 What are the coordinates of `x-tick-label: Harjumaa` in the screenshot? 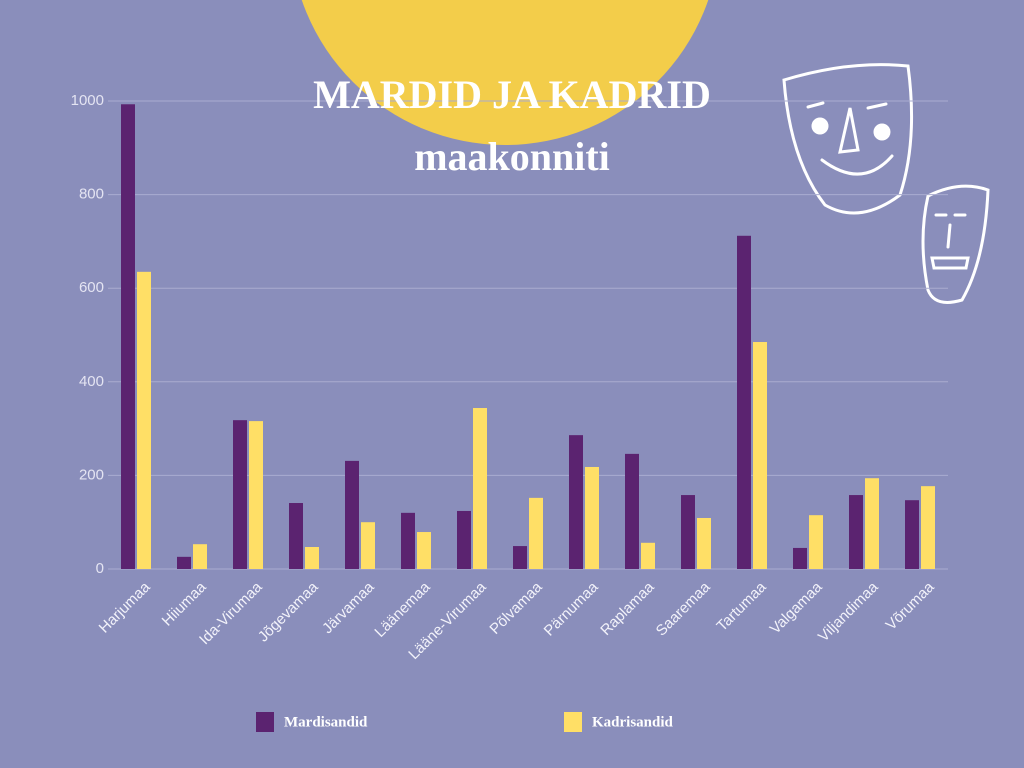 It's located at (125, 607).